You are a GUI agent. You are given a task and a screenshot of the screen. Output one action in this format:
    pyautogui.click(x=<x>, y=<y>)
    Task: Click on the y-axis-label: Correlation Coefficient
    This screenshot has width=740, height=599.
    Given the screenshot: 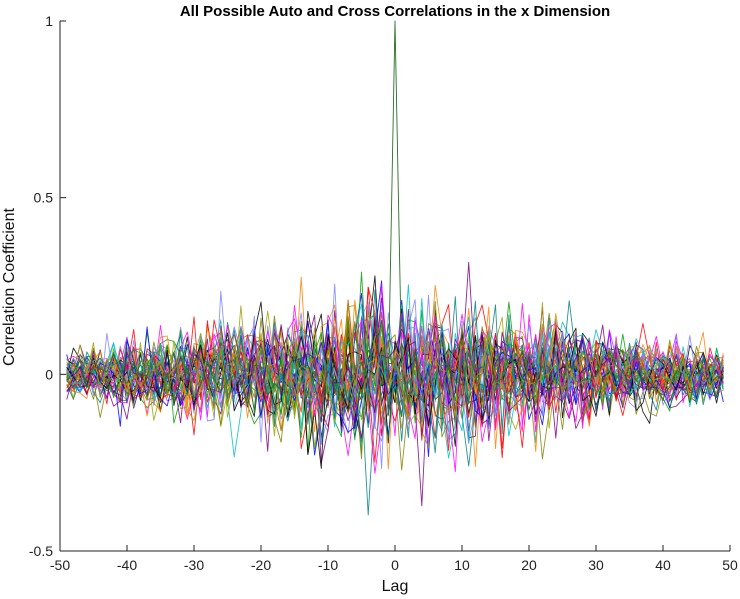 What is the action you would take?
    pyautogui.click(x=9, y=286)
    